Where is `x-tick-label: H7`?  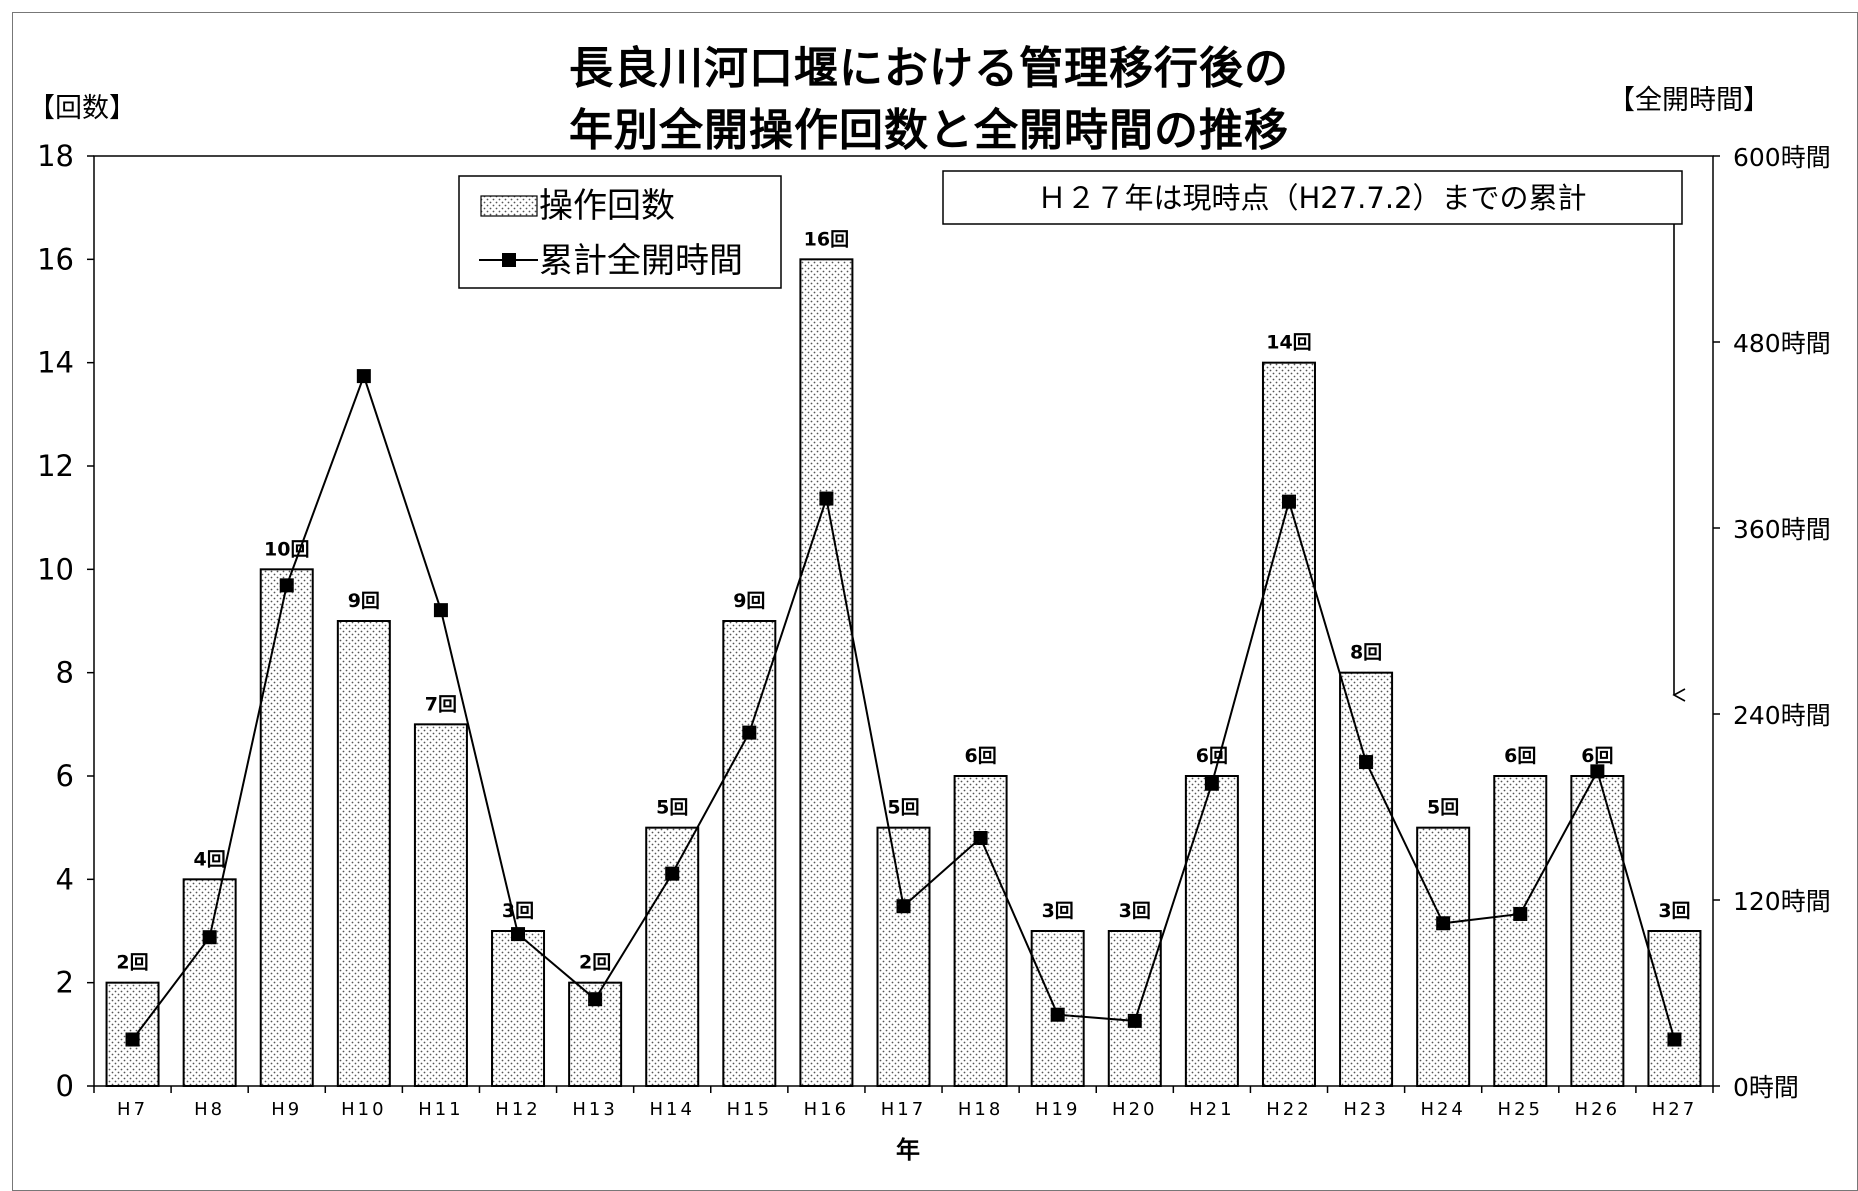 x-tick-label: H7 is located at coordinates (132, 1109).